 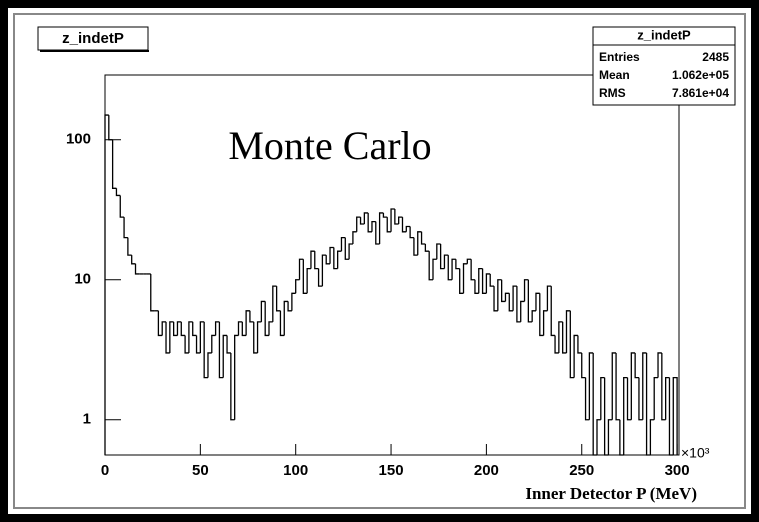 I want to click on stats-value: 1.062e+05, so click(x=700, y=75).